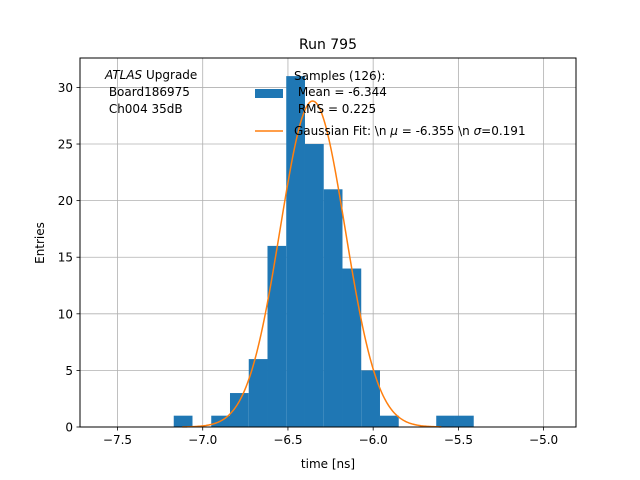 This screenshot has height=480, width=640. Describe the element at coordinates (339, 76) in the screenshot. I see `legend-hist-line-1: Samples (126):` at that location.